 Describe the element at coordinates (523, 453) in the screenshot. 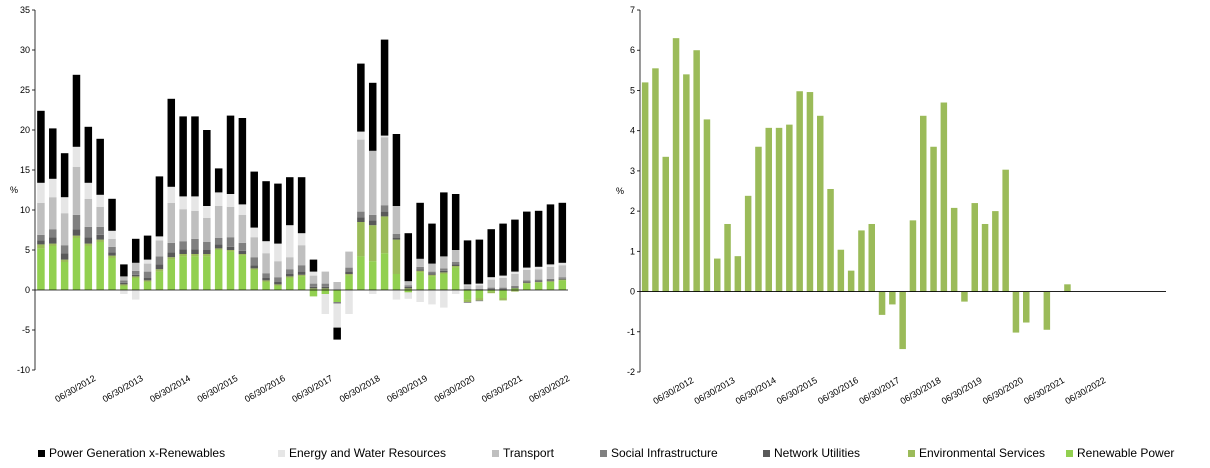

I see `legend-item: Transport` at that location.